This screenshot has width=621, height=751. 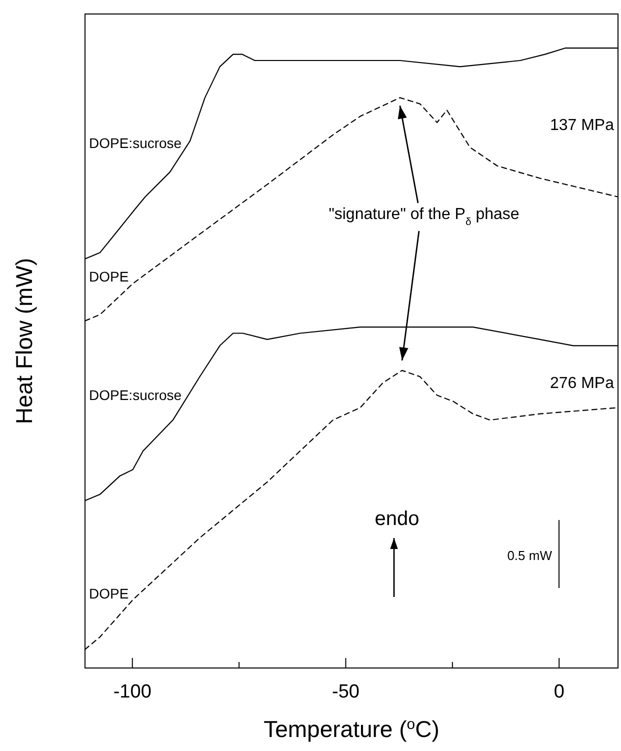 I want to click on x-tick-label: -100, so click(x=132, y=691).